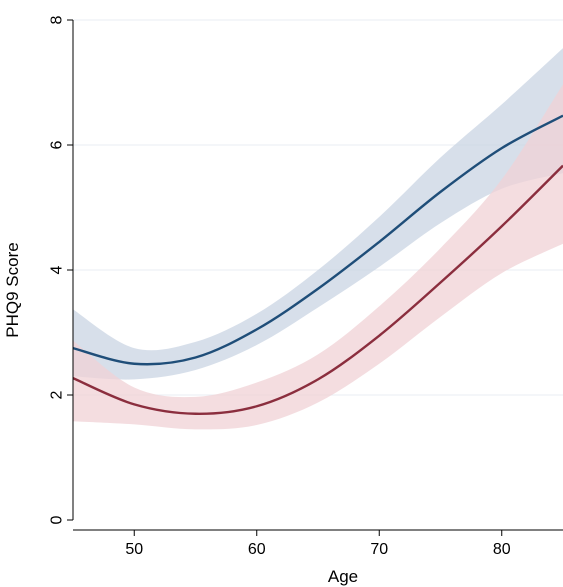 This screenshot has height=587, width=563. I want to click on x-axis-title: Age, so click(343, 576).